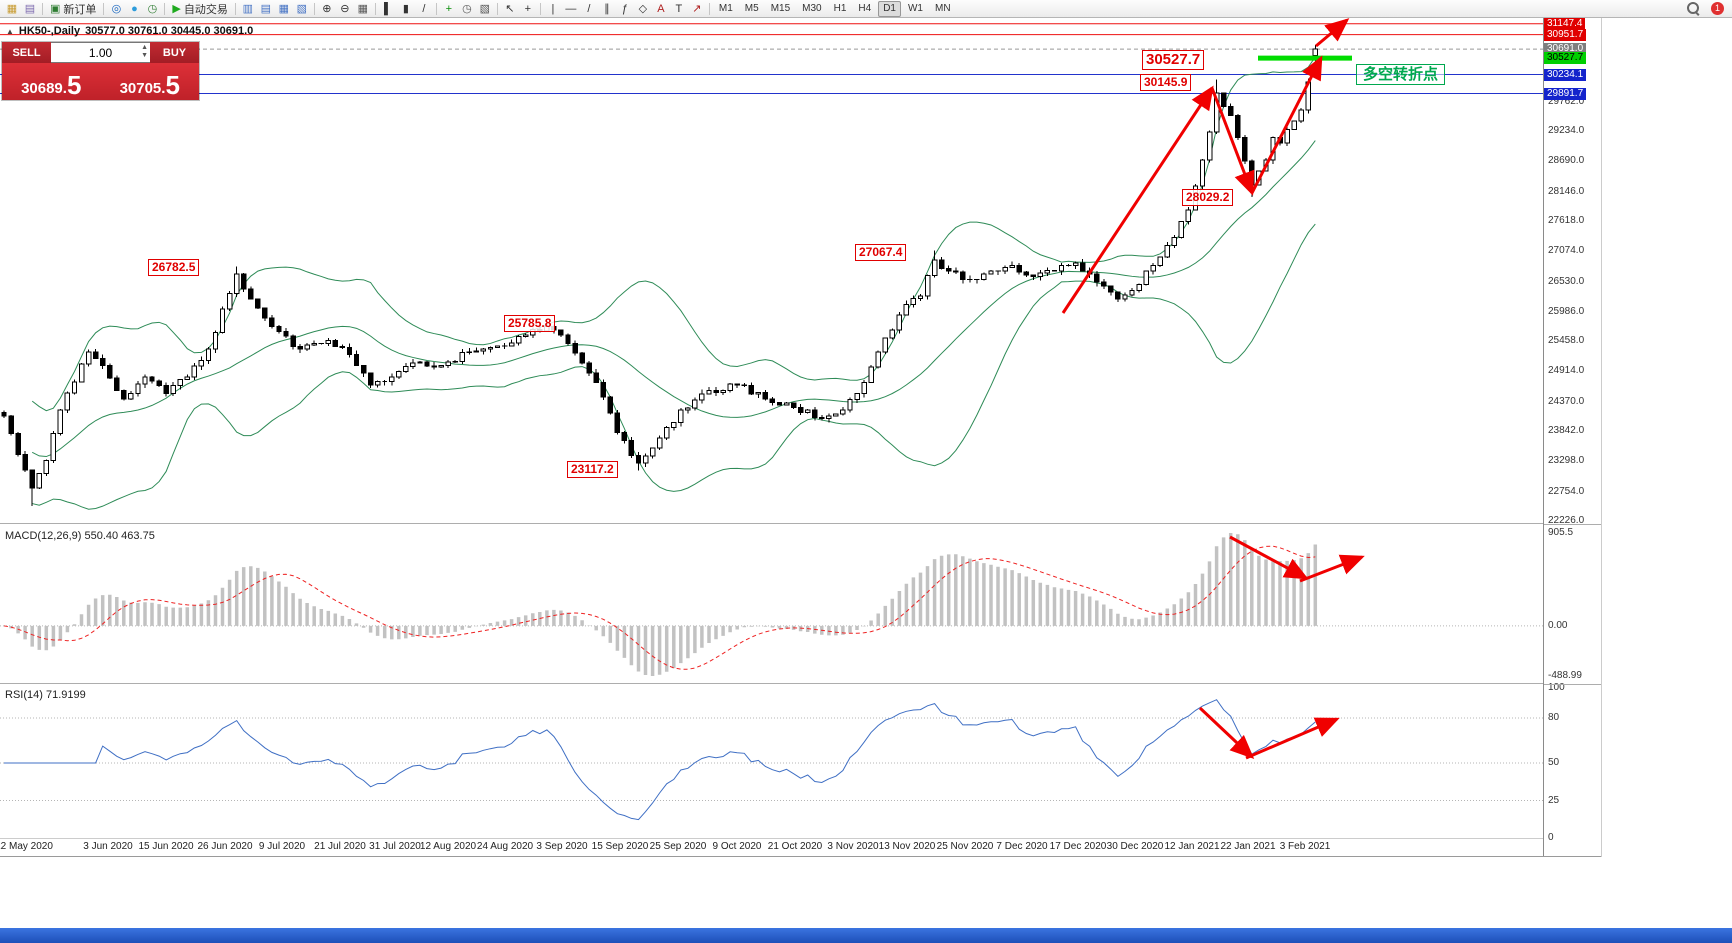  Describe the element at coordinates (1566, 520) in the screenshot. I see `price-tick-label: 22226.0` at that location.